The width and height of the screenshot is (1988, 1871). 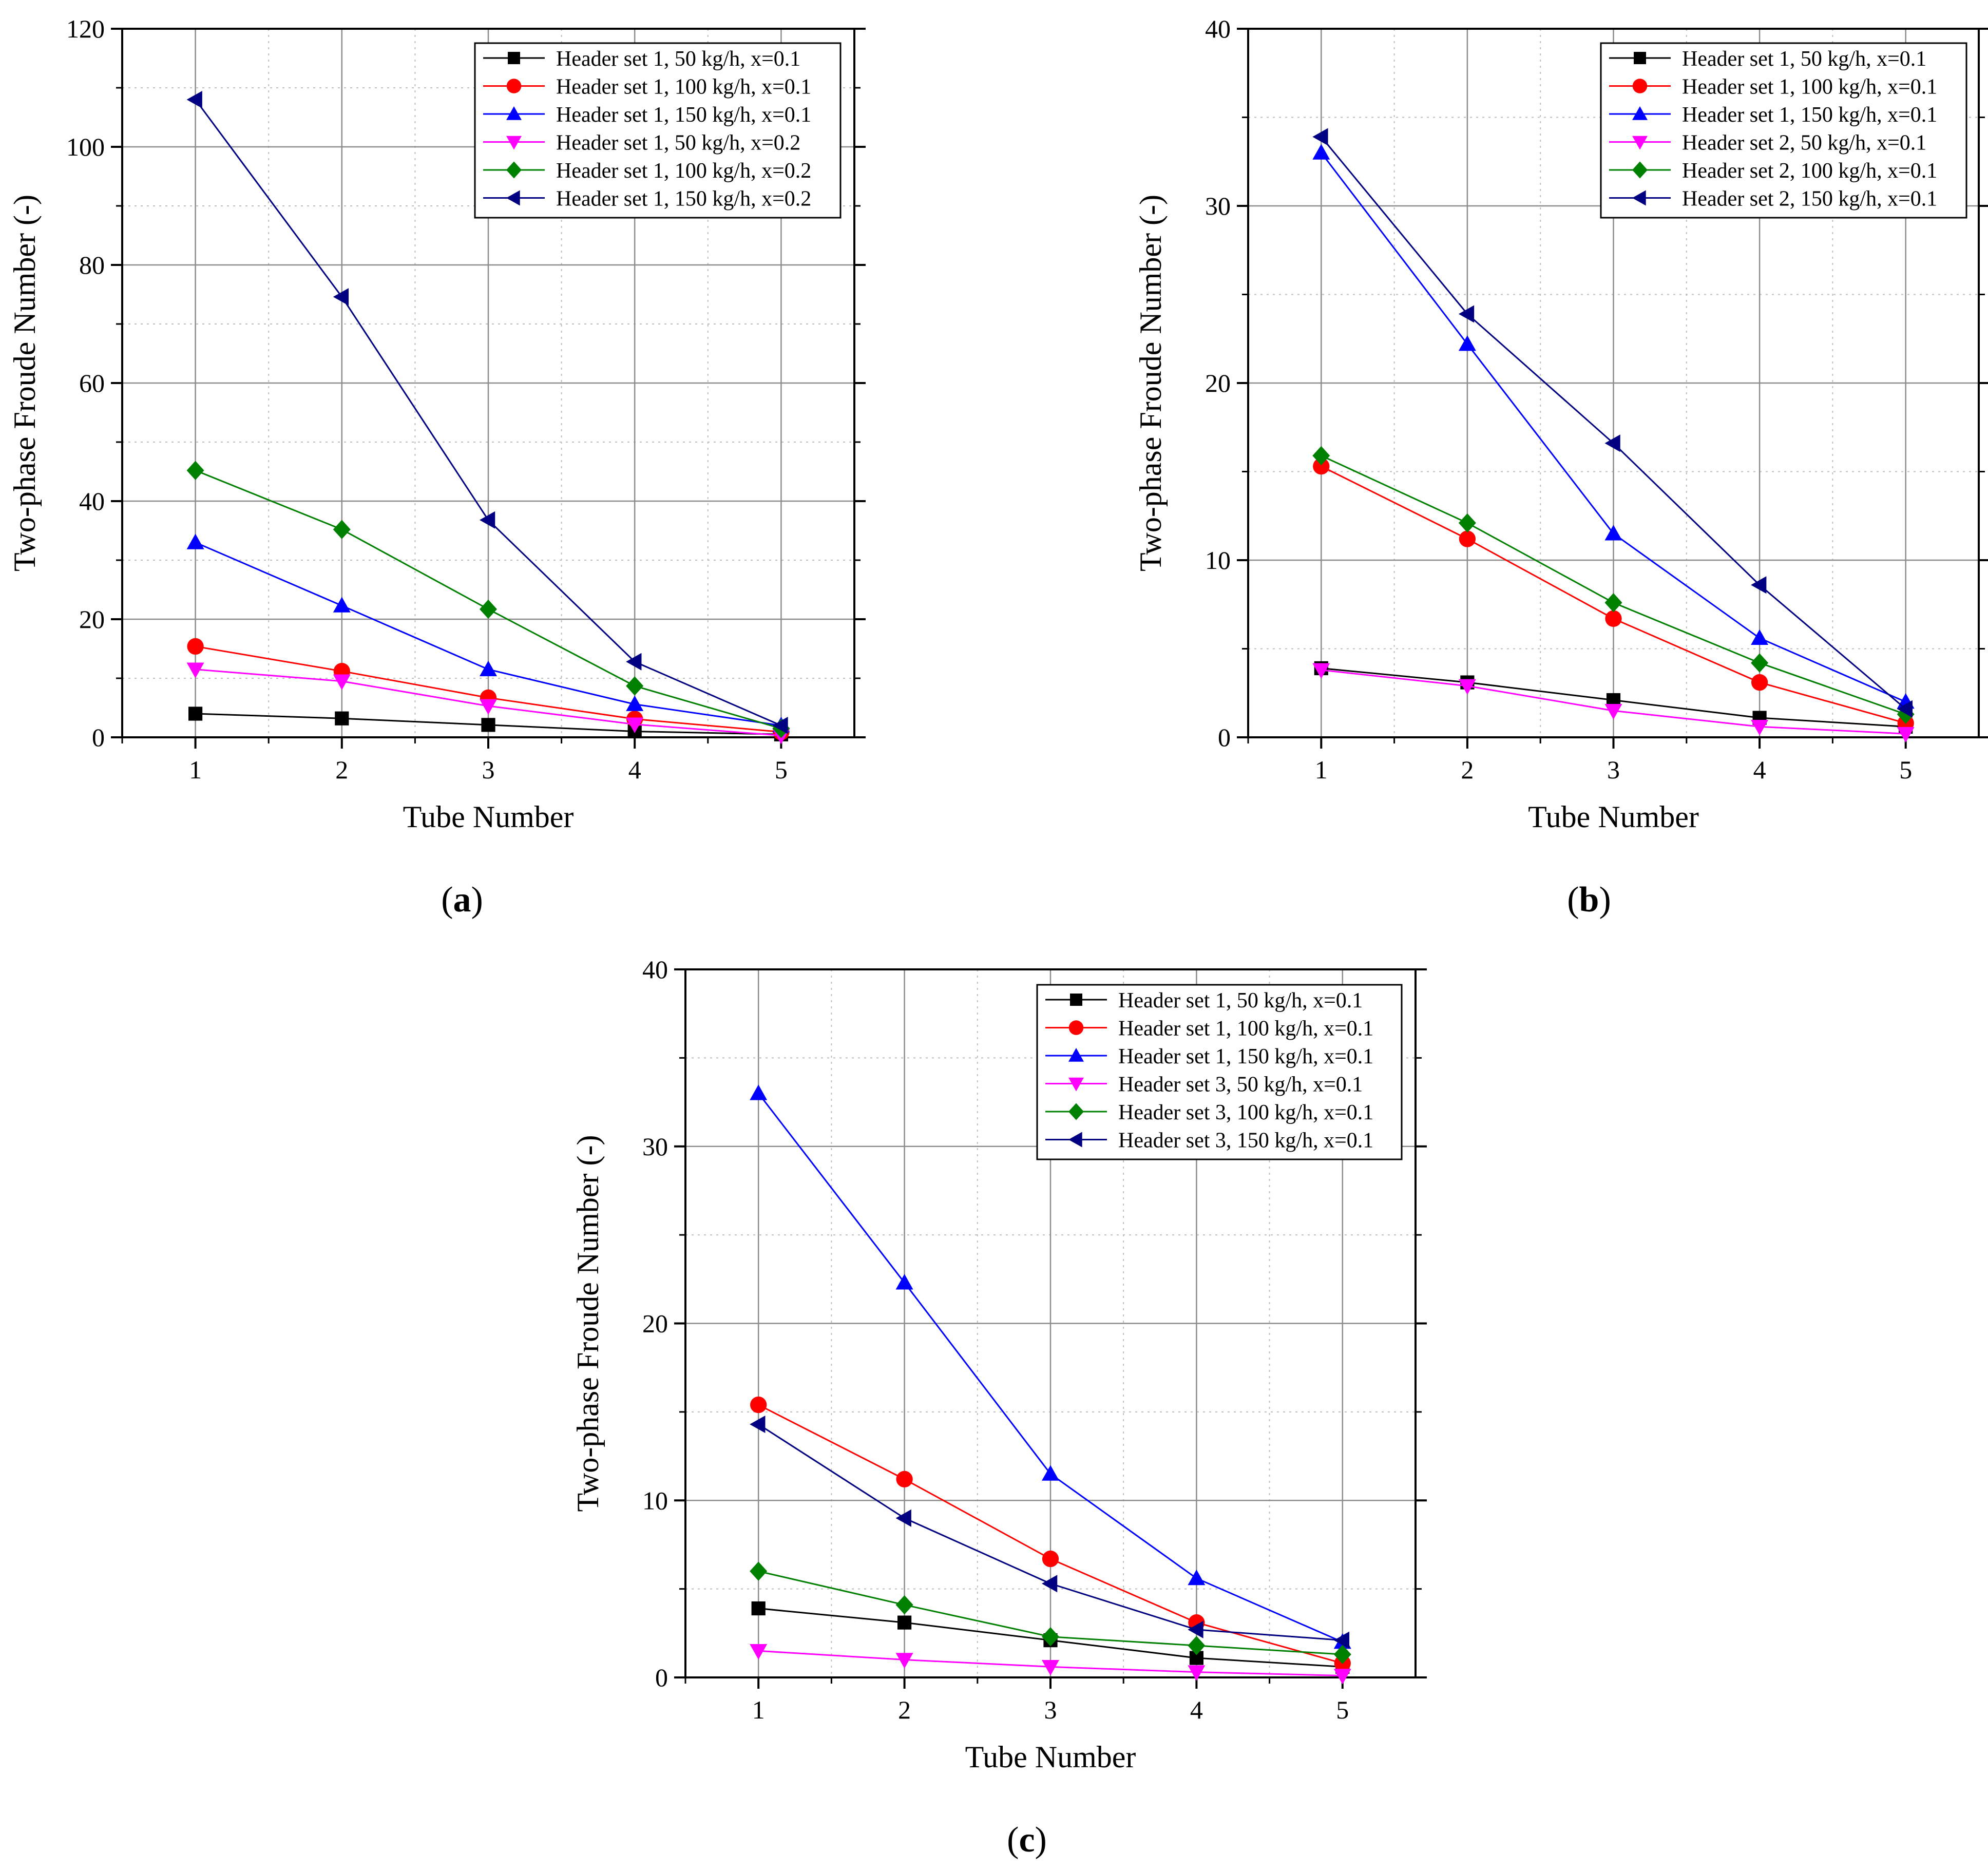 I want to click on legend-label: Header set 1, 150 kg/h, x=0.1, so click(x=1810, y=115).